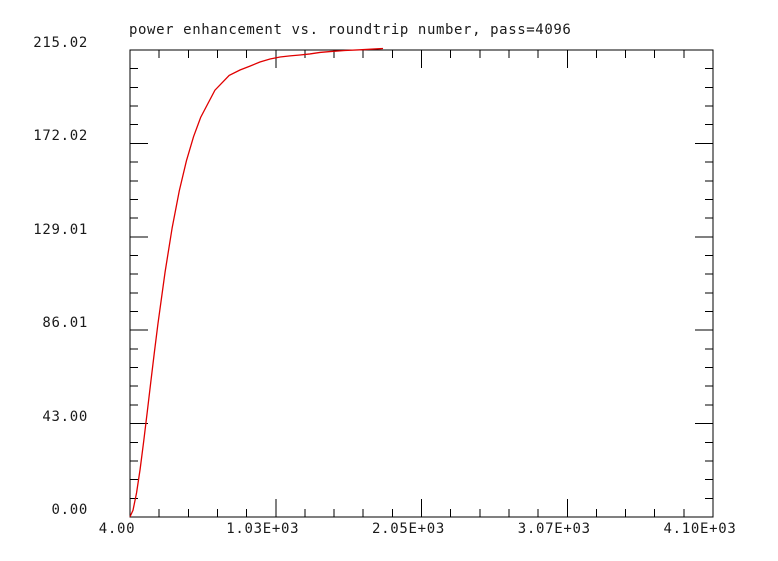 Image resolution: width=778 pixels, height=561 pixels. Describe the element at coordinates (60, 229) in the screenshot. I see `y-tick-label: 129.01` at that location.